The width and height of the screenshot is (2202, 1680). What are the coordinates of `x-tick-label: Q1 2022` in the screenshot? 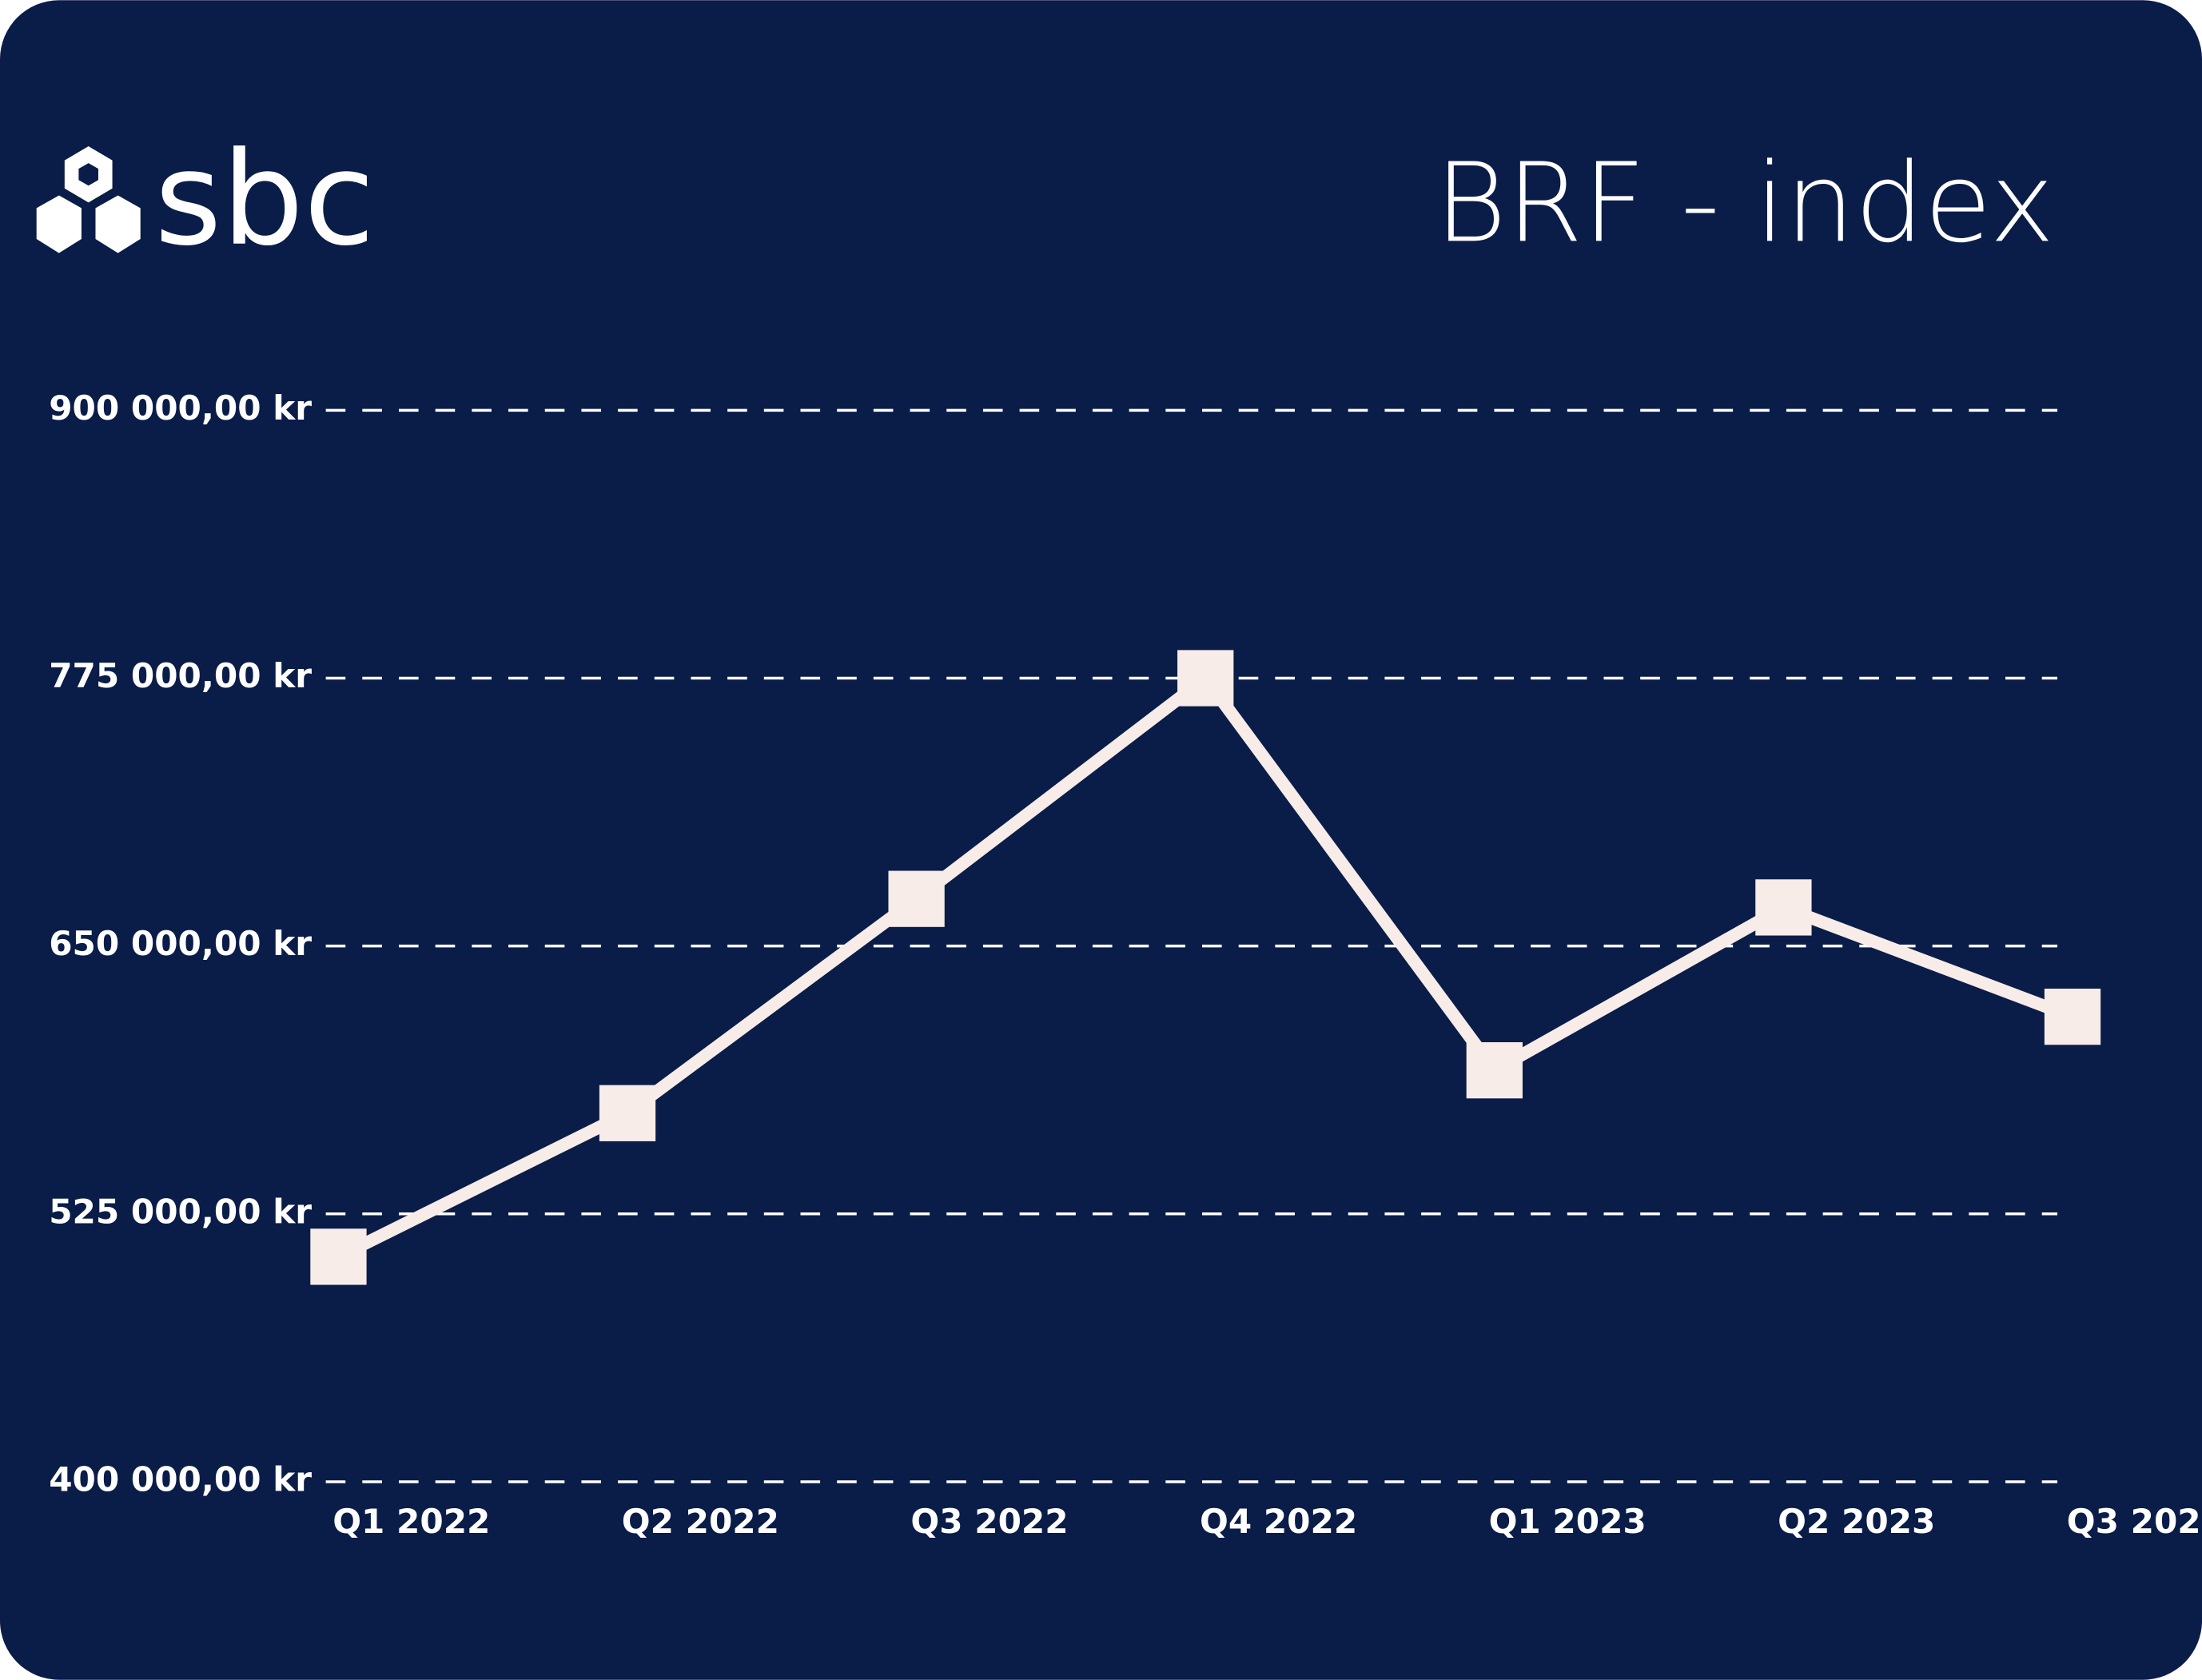 It's located at (411, 1521).